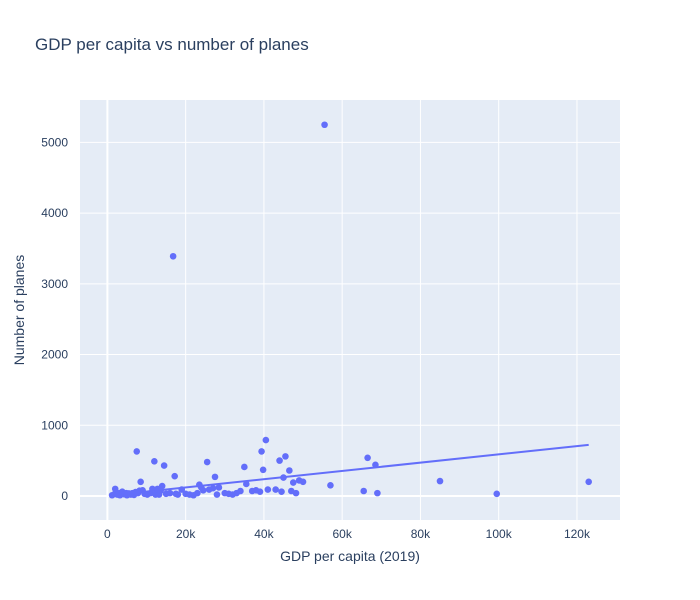  Describe the element at coordinates (577, 534) in the screenshot. I see `x-tick-label: 120k` at that location.